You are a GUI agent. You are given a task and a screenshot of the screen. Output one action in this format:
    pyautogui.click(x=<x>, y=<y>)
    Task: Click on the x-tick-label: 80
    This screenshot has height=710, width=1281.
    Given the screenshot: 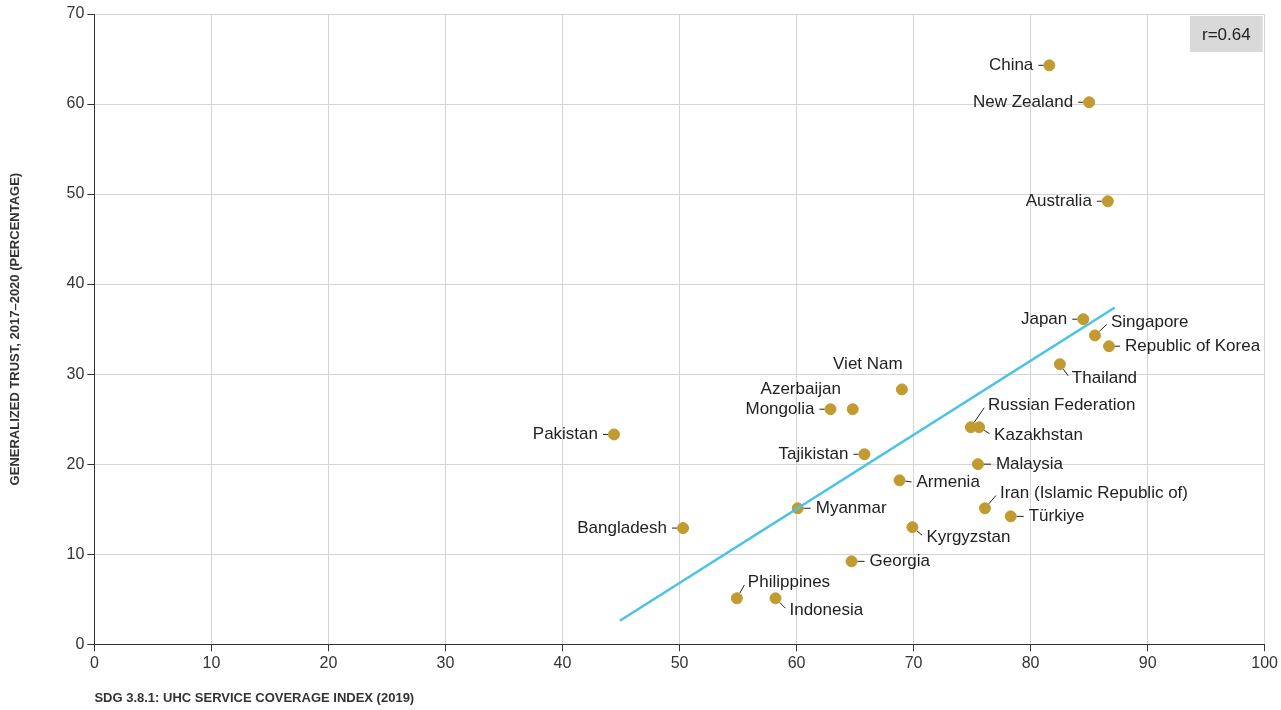 What is the action you would take?
    pyautogui.click(x=1030, y=663)
    